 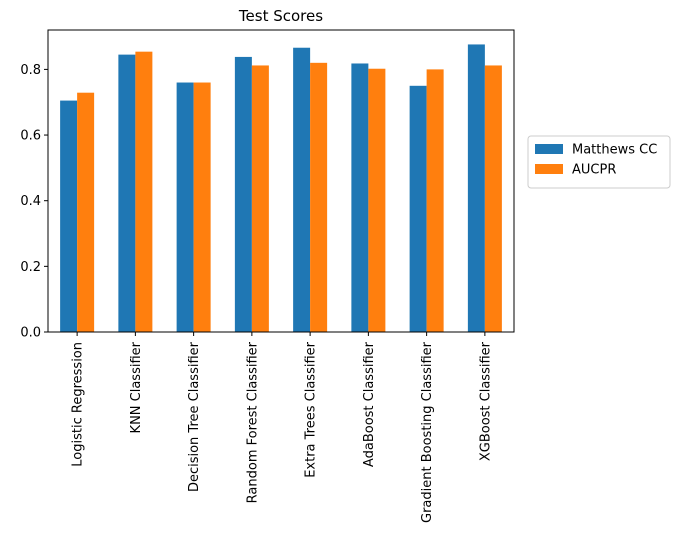 I want to click on x-tick-label: XGBoost Classifier, so click(x=485, y=401).